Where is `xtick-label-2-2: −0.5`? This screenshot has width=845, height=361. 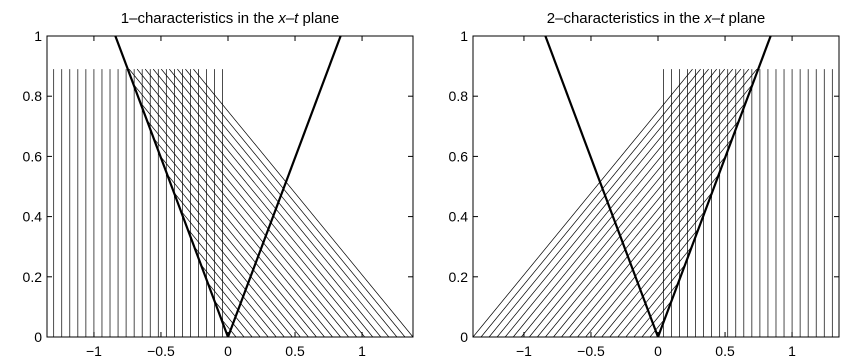 xtick-label-2-2: −0.5 is located at coordinates (591, 351).